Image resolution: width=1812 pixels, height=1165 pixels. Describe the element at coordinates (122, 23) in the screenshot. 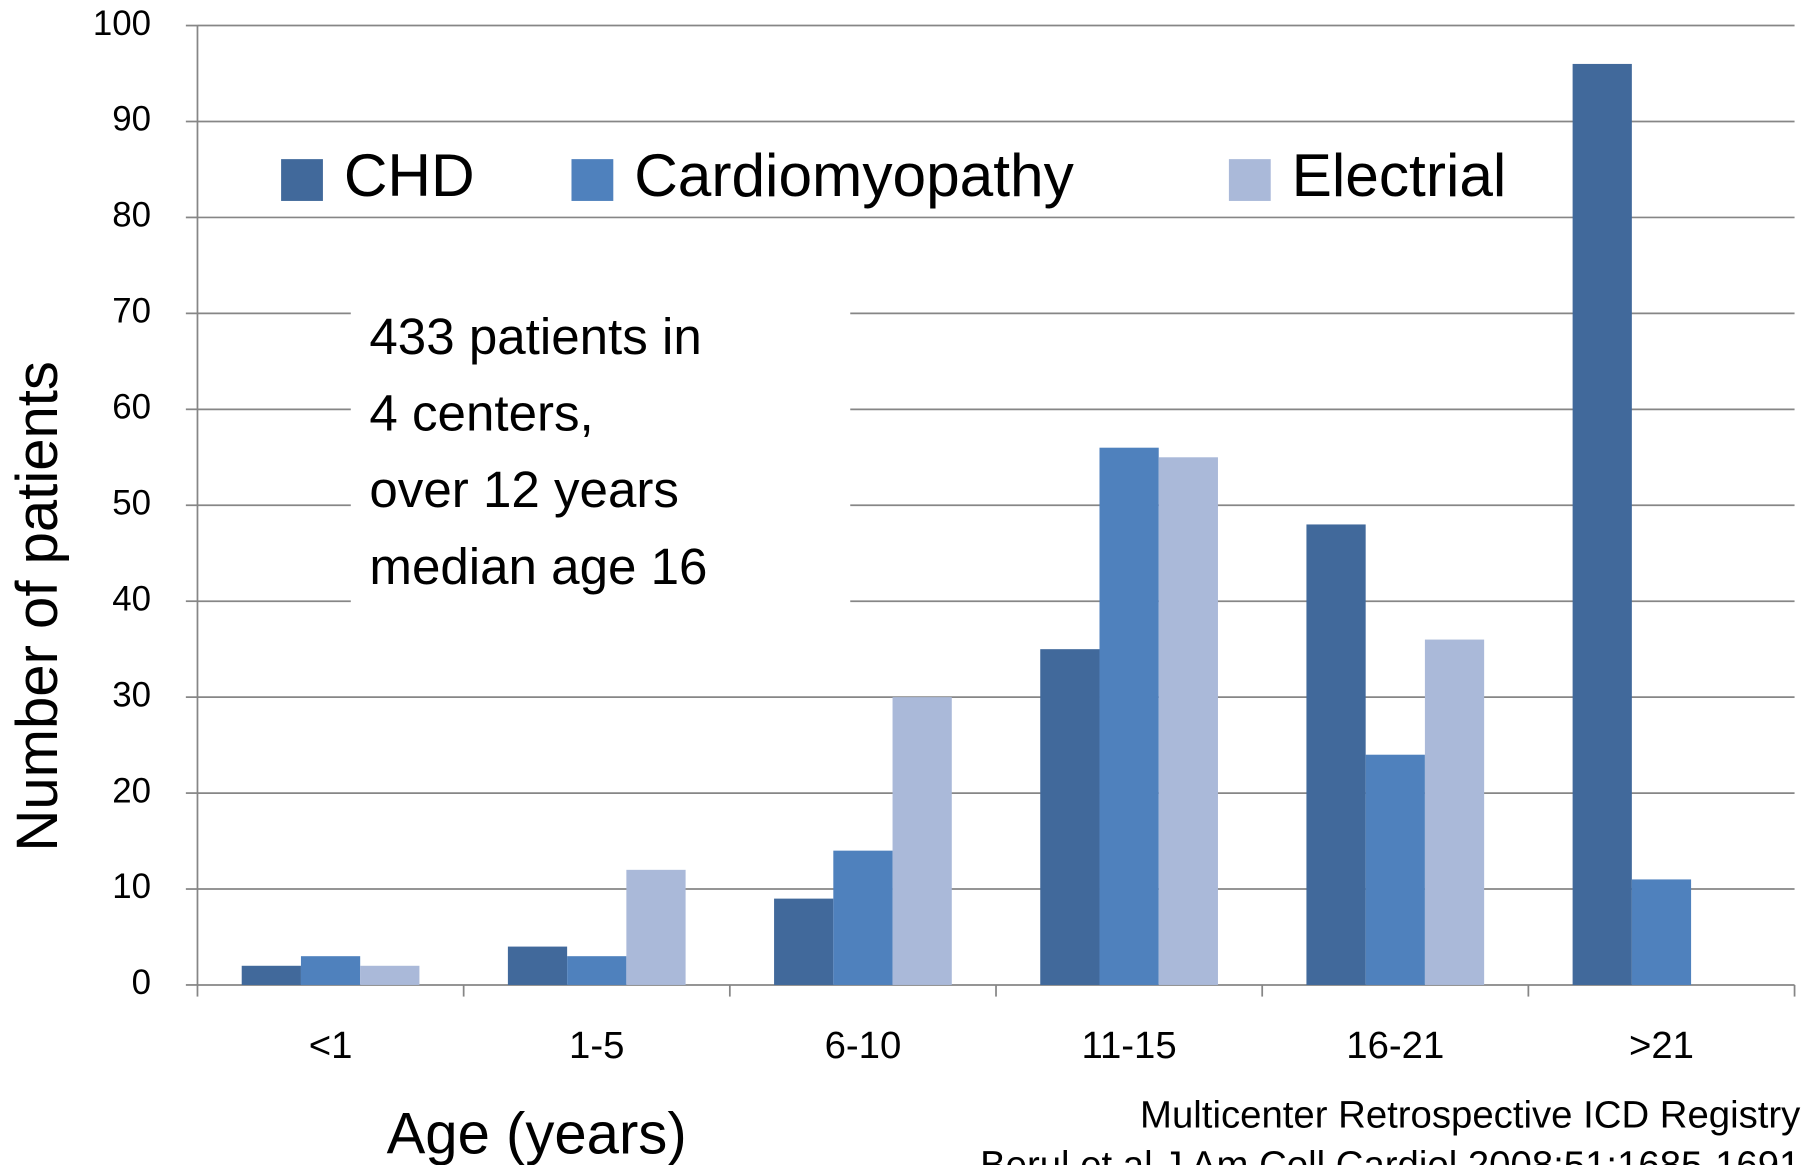

I see `y-tick-label: 100` at that location.